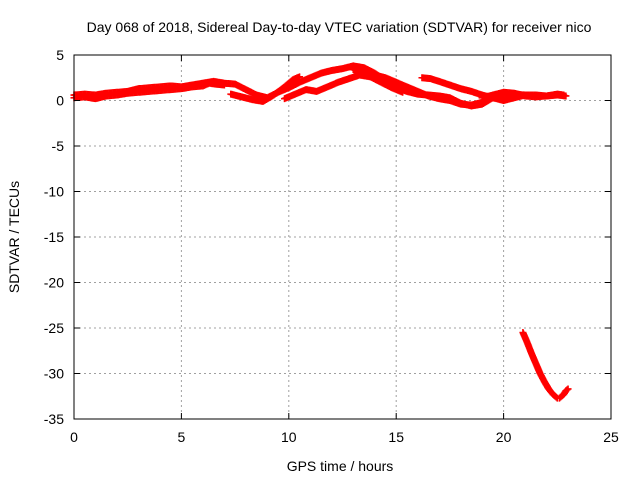  Describe the element at coordinates (54, 419) in the screenshot. I see `y-tick-label: -35` at that location.